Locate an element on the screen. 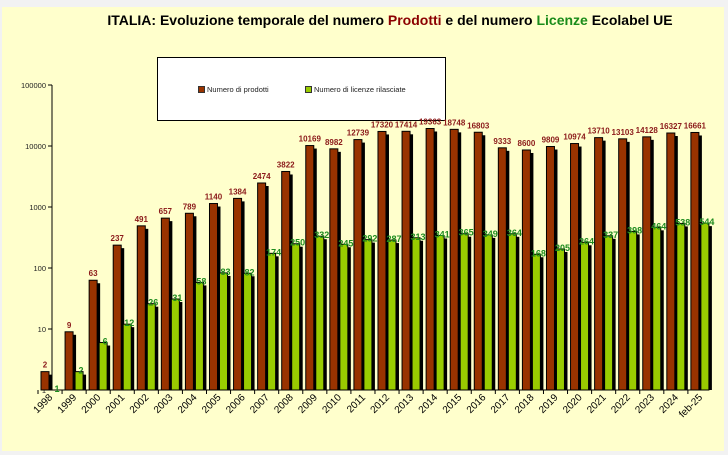 The width and height of the screenshot is (728, 455). data-label: 26 is located at coordinates (153, 303).